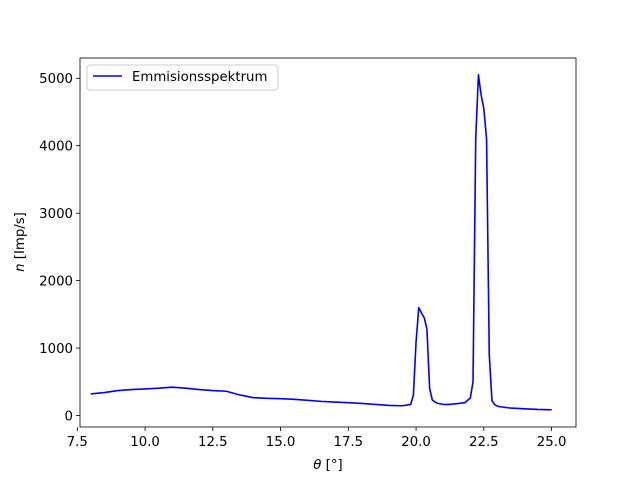 The image size is (640, 480). Describe the element at coordinates (552, 442) in the screenshot. I see `x-tick-label: 25.0` at that location.